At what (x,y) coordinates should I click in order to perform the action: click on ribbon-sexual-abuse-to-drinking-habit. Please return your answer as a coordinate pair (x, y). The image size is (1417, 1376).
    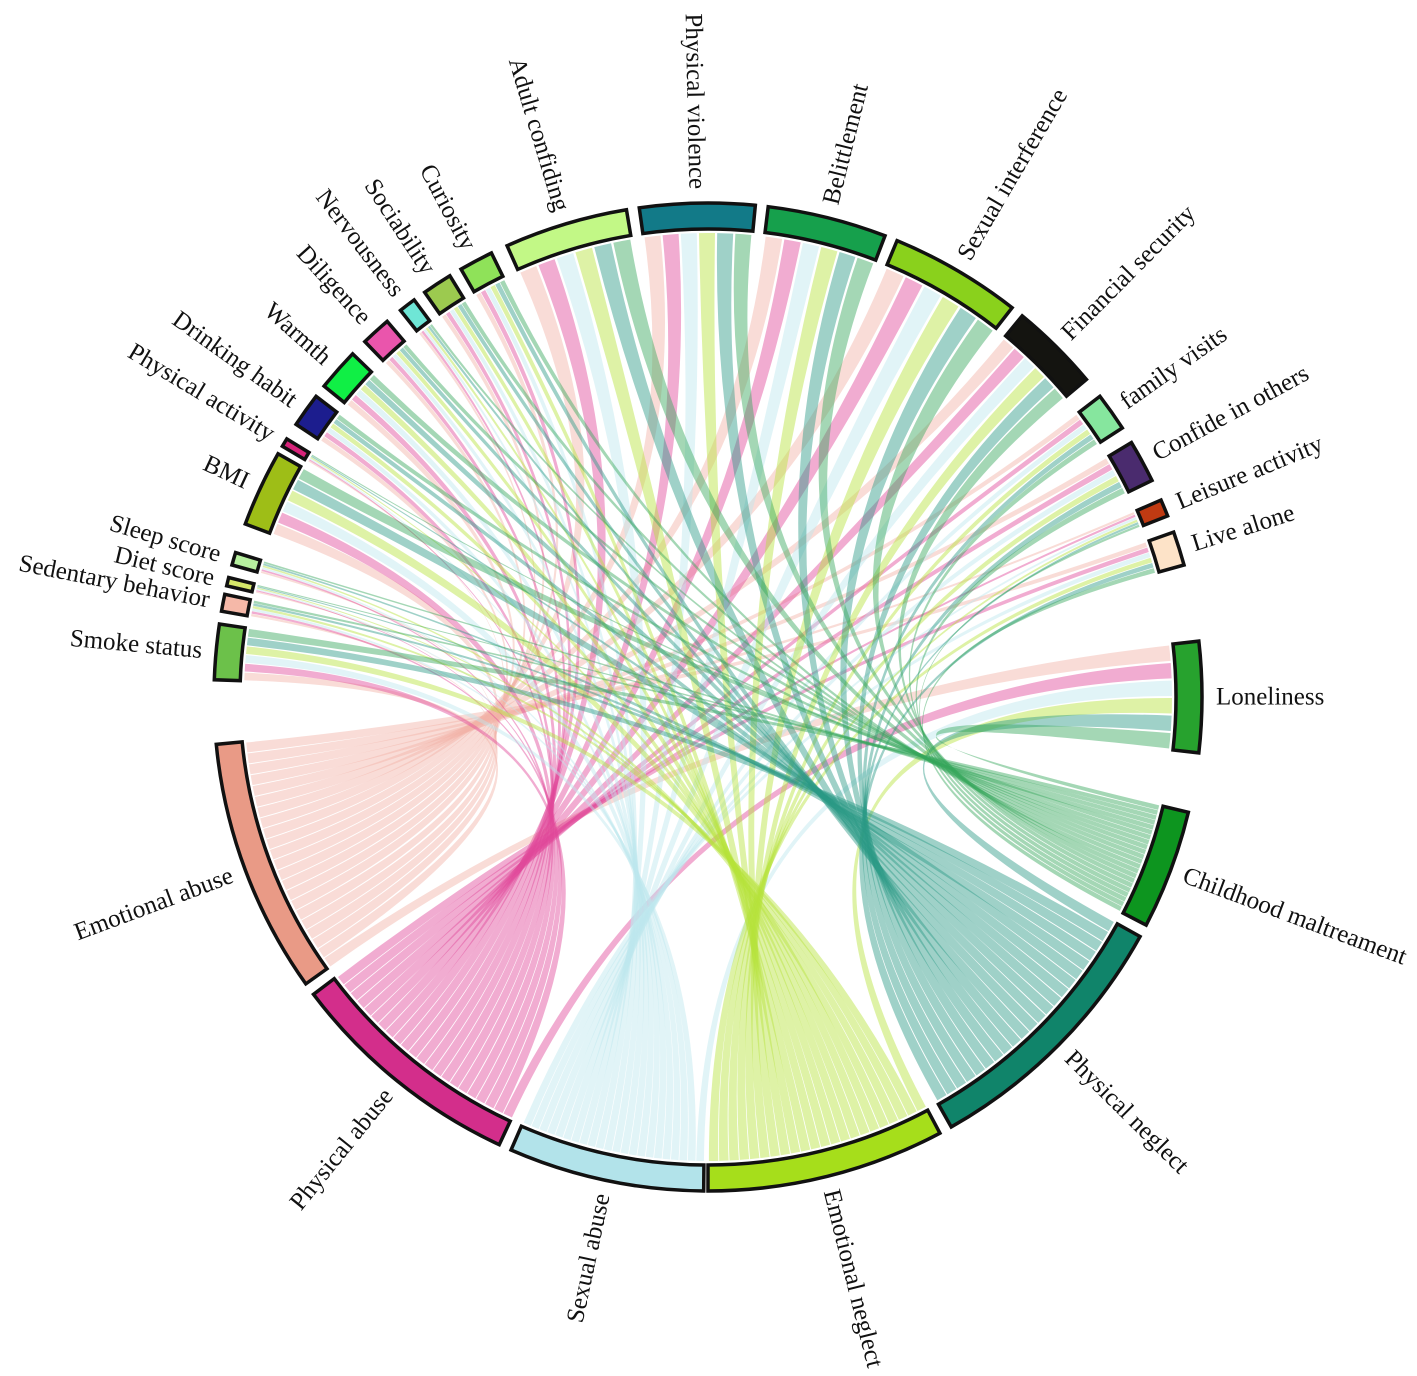
    Looking at the image, I should click on (490, 792).